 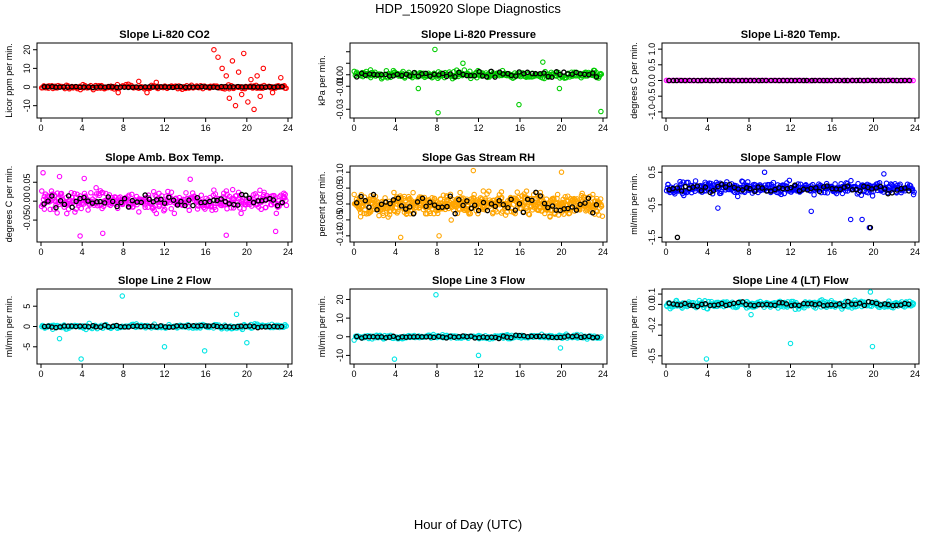 I want to click on y-tick-label: -1.5, so click(x=652, y=238).